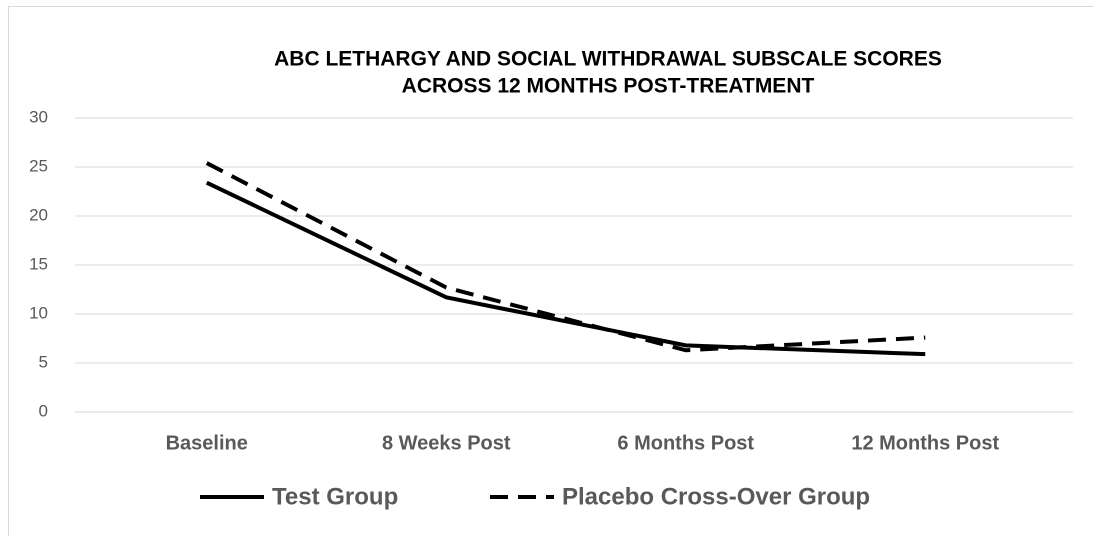  Describe the element at coordinates (38, 312) in the screenshot. I see `y-tick-label: 10` at that location.